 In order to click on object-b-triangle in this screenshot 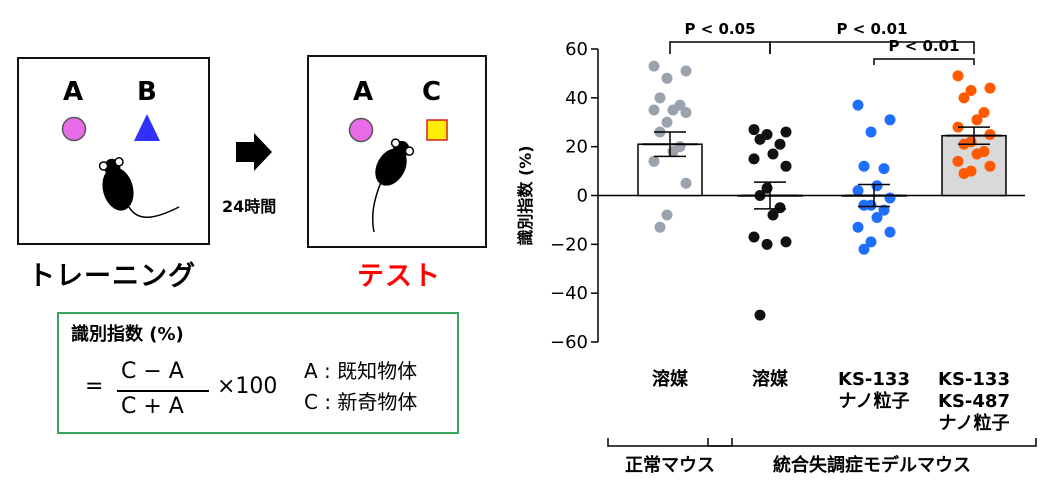, I will do `click(147, 127)`.